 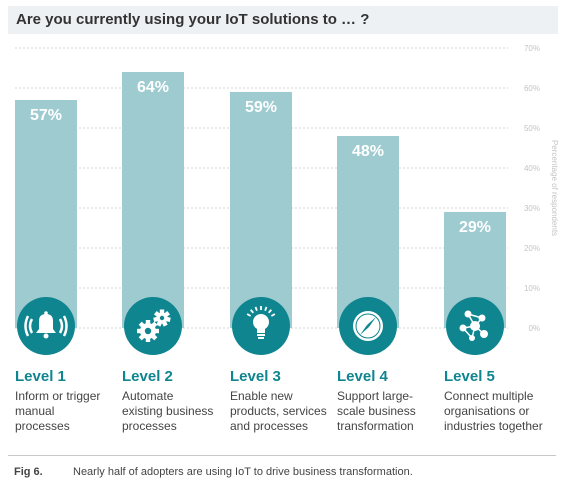 What do you see at coordinates (368, 326) in the screenshot?
I see `compass-icon` at bounding box center [368, 326].